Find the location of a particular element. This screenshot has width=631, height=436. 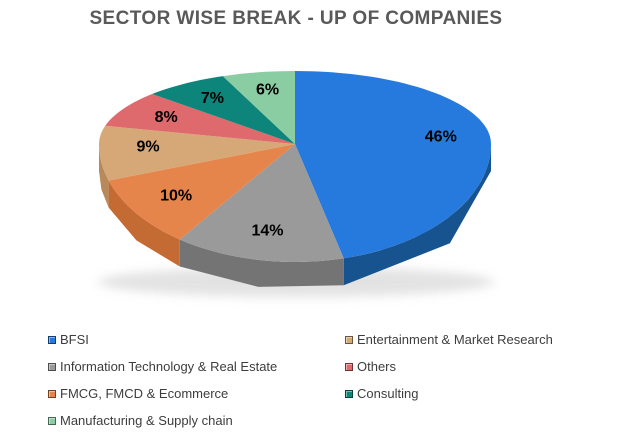

legend-label: BFSI is located at coordinates (74, 339).